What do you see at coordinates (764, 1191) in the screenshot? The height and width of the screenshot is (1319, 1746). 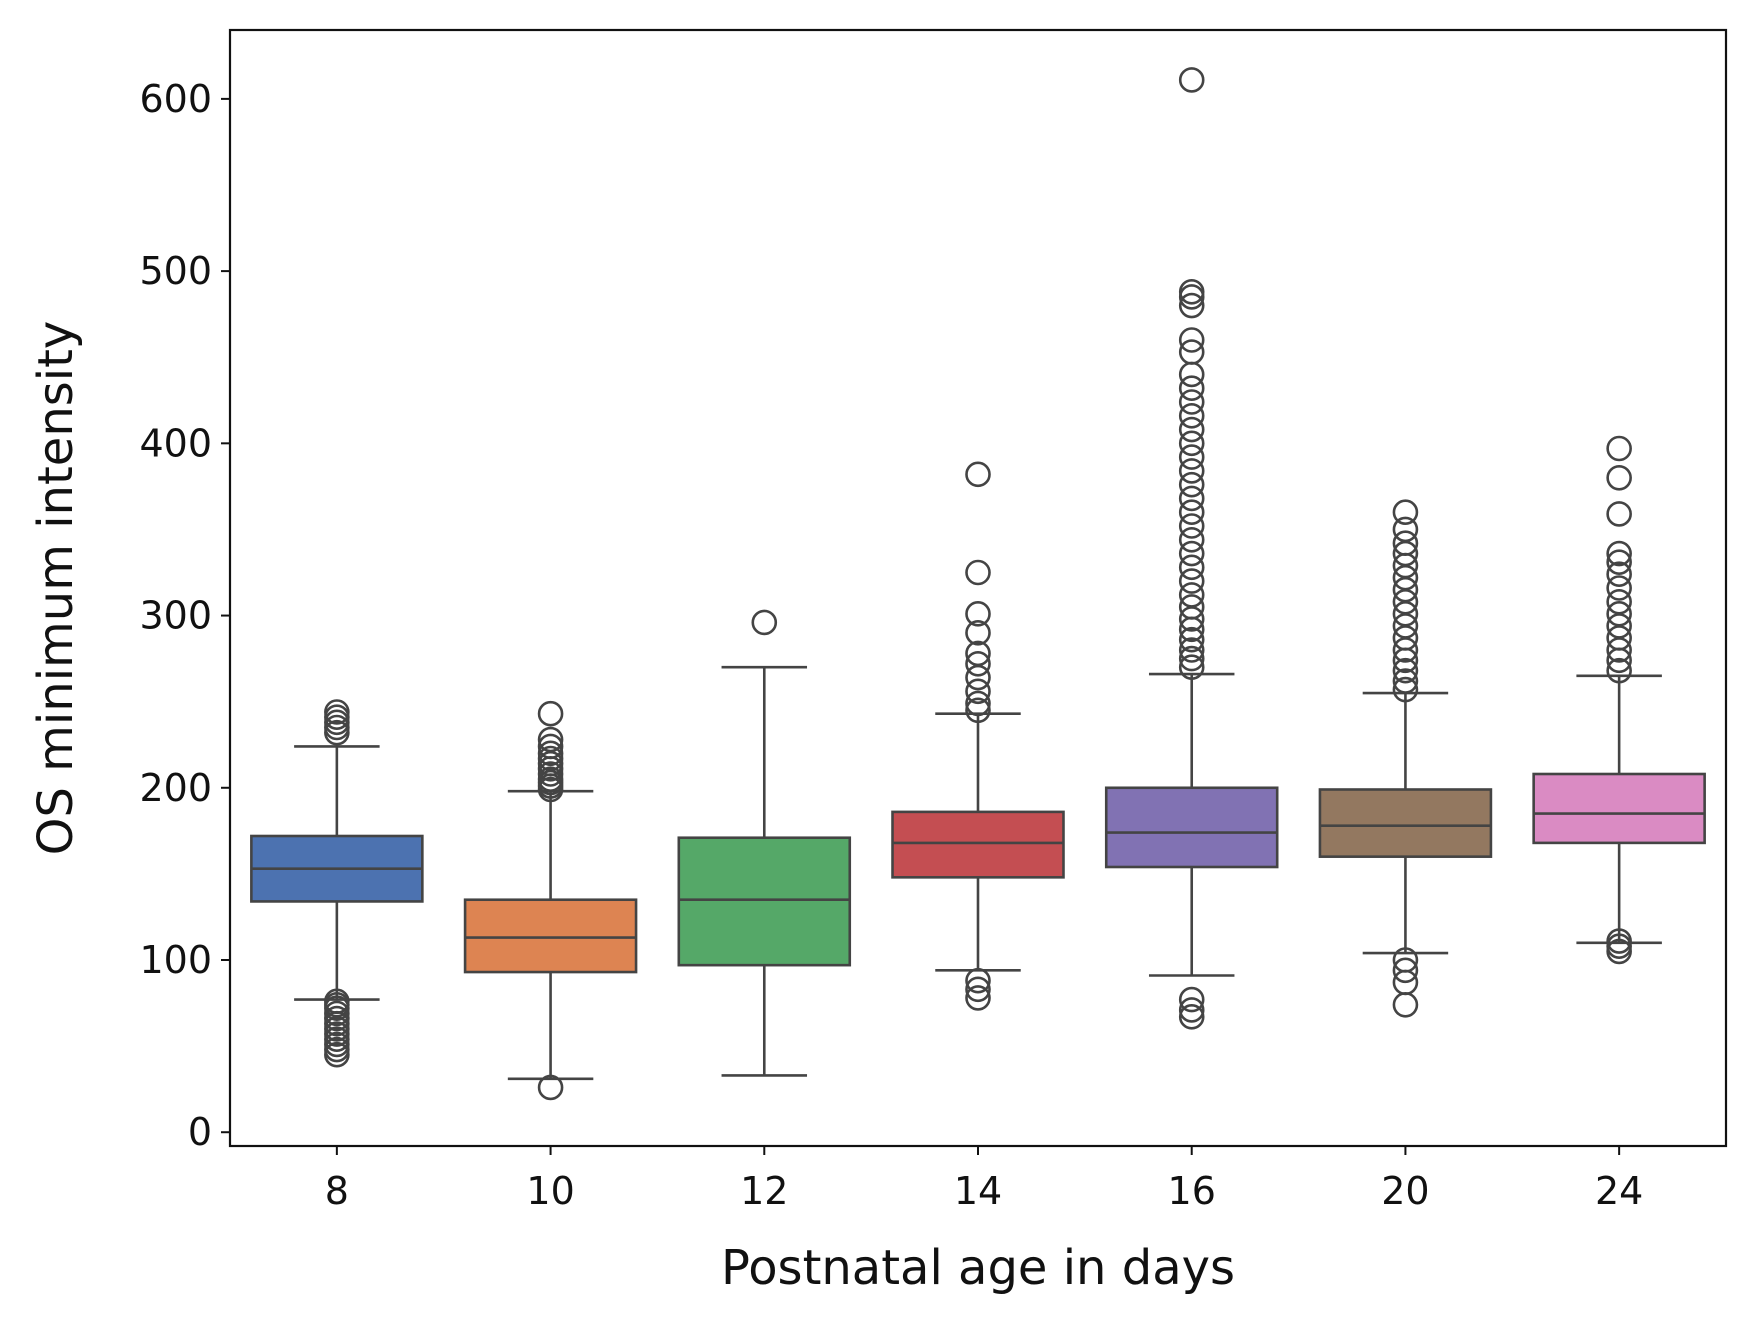 I see `x-tick-label: 12` at bounding box center [764, 1191].